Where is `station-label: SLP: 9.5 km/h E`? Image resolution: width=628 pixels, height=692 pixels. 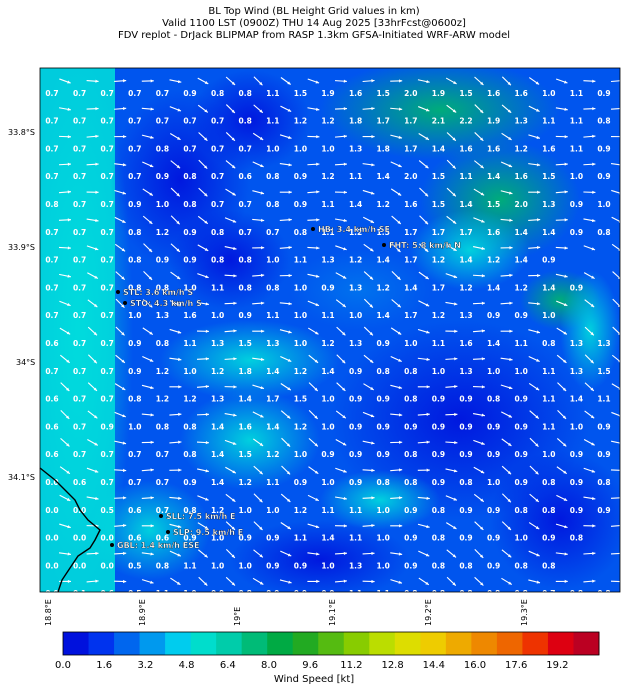
station-label: SLP: 9.5 km/h E is located at coordinates (208, 532).